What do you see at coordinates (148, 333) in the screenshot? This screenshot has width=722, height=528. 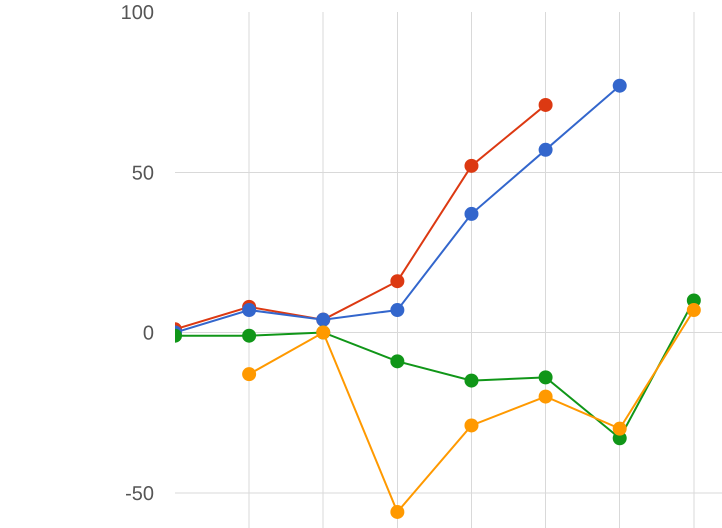 I see `y-tick-label: 0` at bounding box center [148, 333].